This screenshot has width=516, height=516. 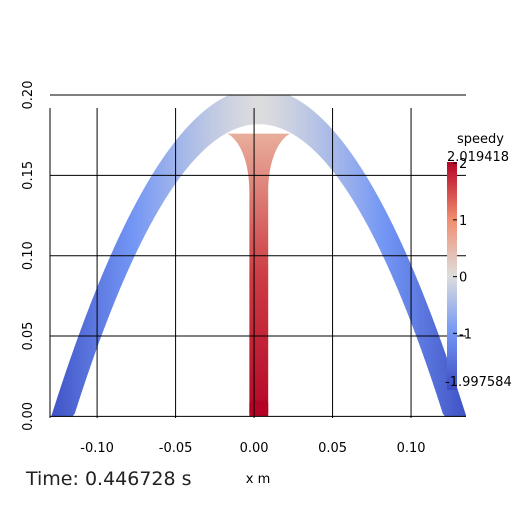 What do you see at coordinates (465, 334) in the screenshot?
I see `colorbar-tick-label: -1` at bounding box center [465, 334].